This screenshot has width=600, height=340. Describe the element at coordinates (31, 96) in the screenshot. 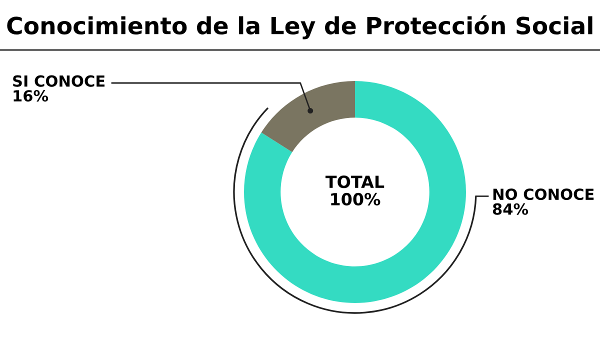

I see `data-label: 16%` at that location.